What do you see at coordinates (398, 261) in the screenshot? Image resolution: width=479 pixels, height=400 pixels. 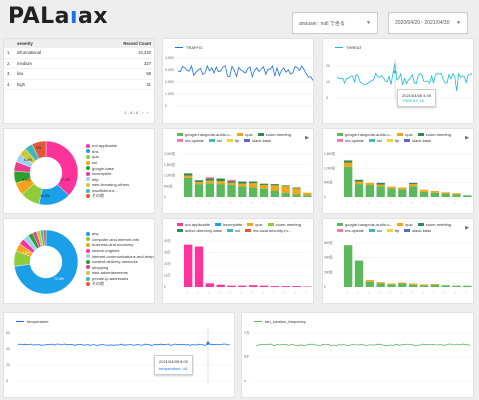 I see `bar-chart-apps-3: 600億 400億 200億 0 — — — — — — — — — — — —` at bounding box center [398, 261].